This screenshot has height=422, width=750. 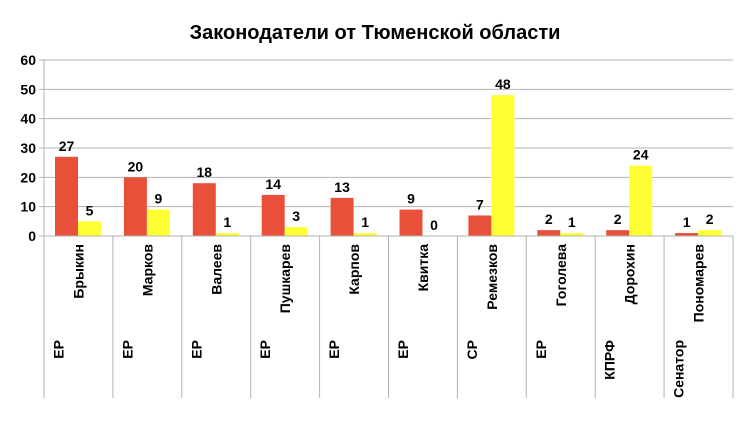 I want to click on category-name: Гоголева, so click(x=561, y=275).